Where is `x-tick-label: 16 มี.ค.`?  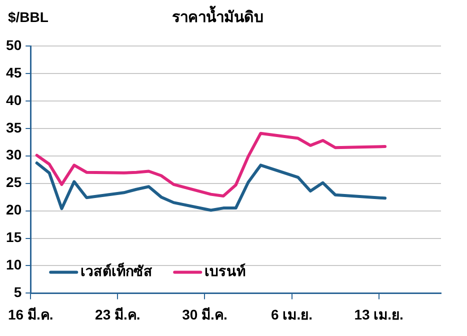 x-tick-label: 16 มี.ค. is located at coordinates (31, 314).